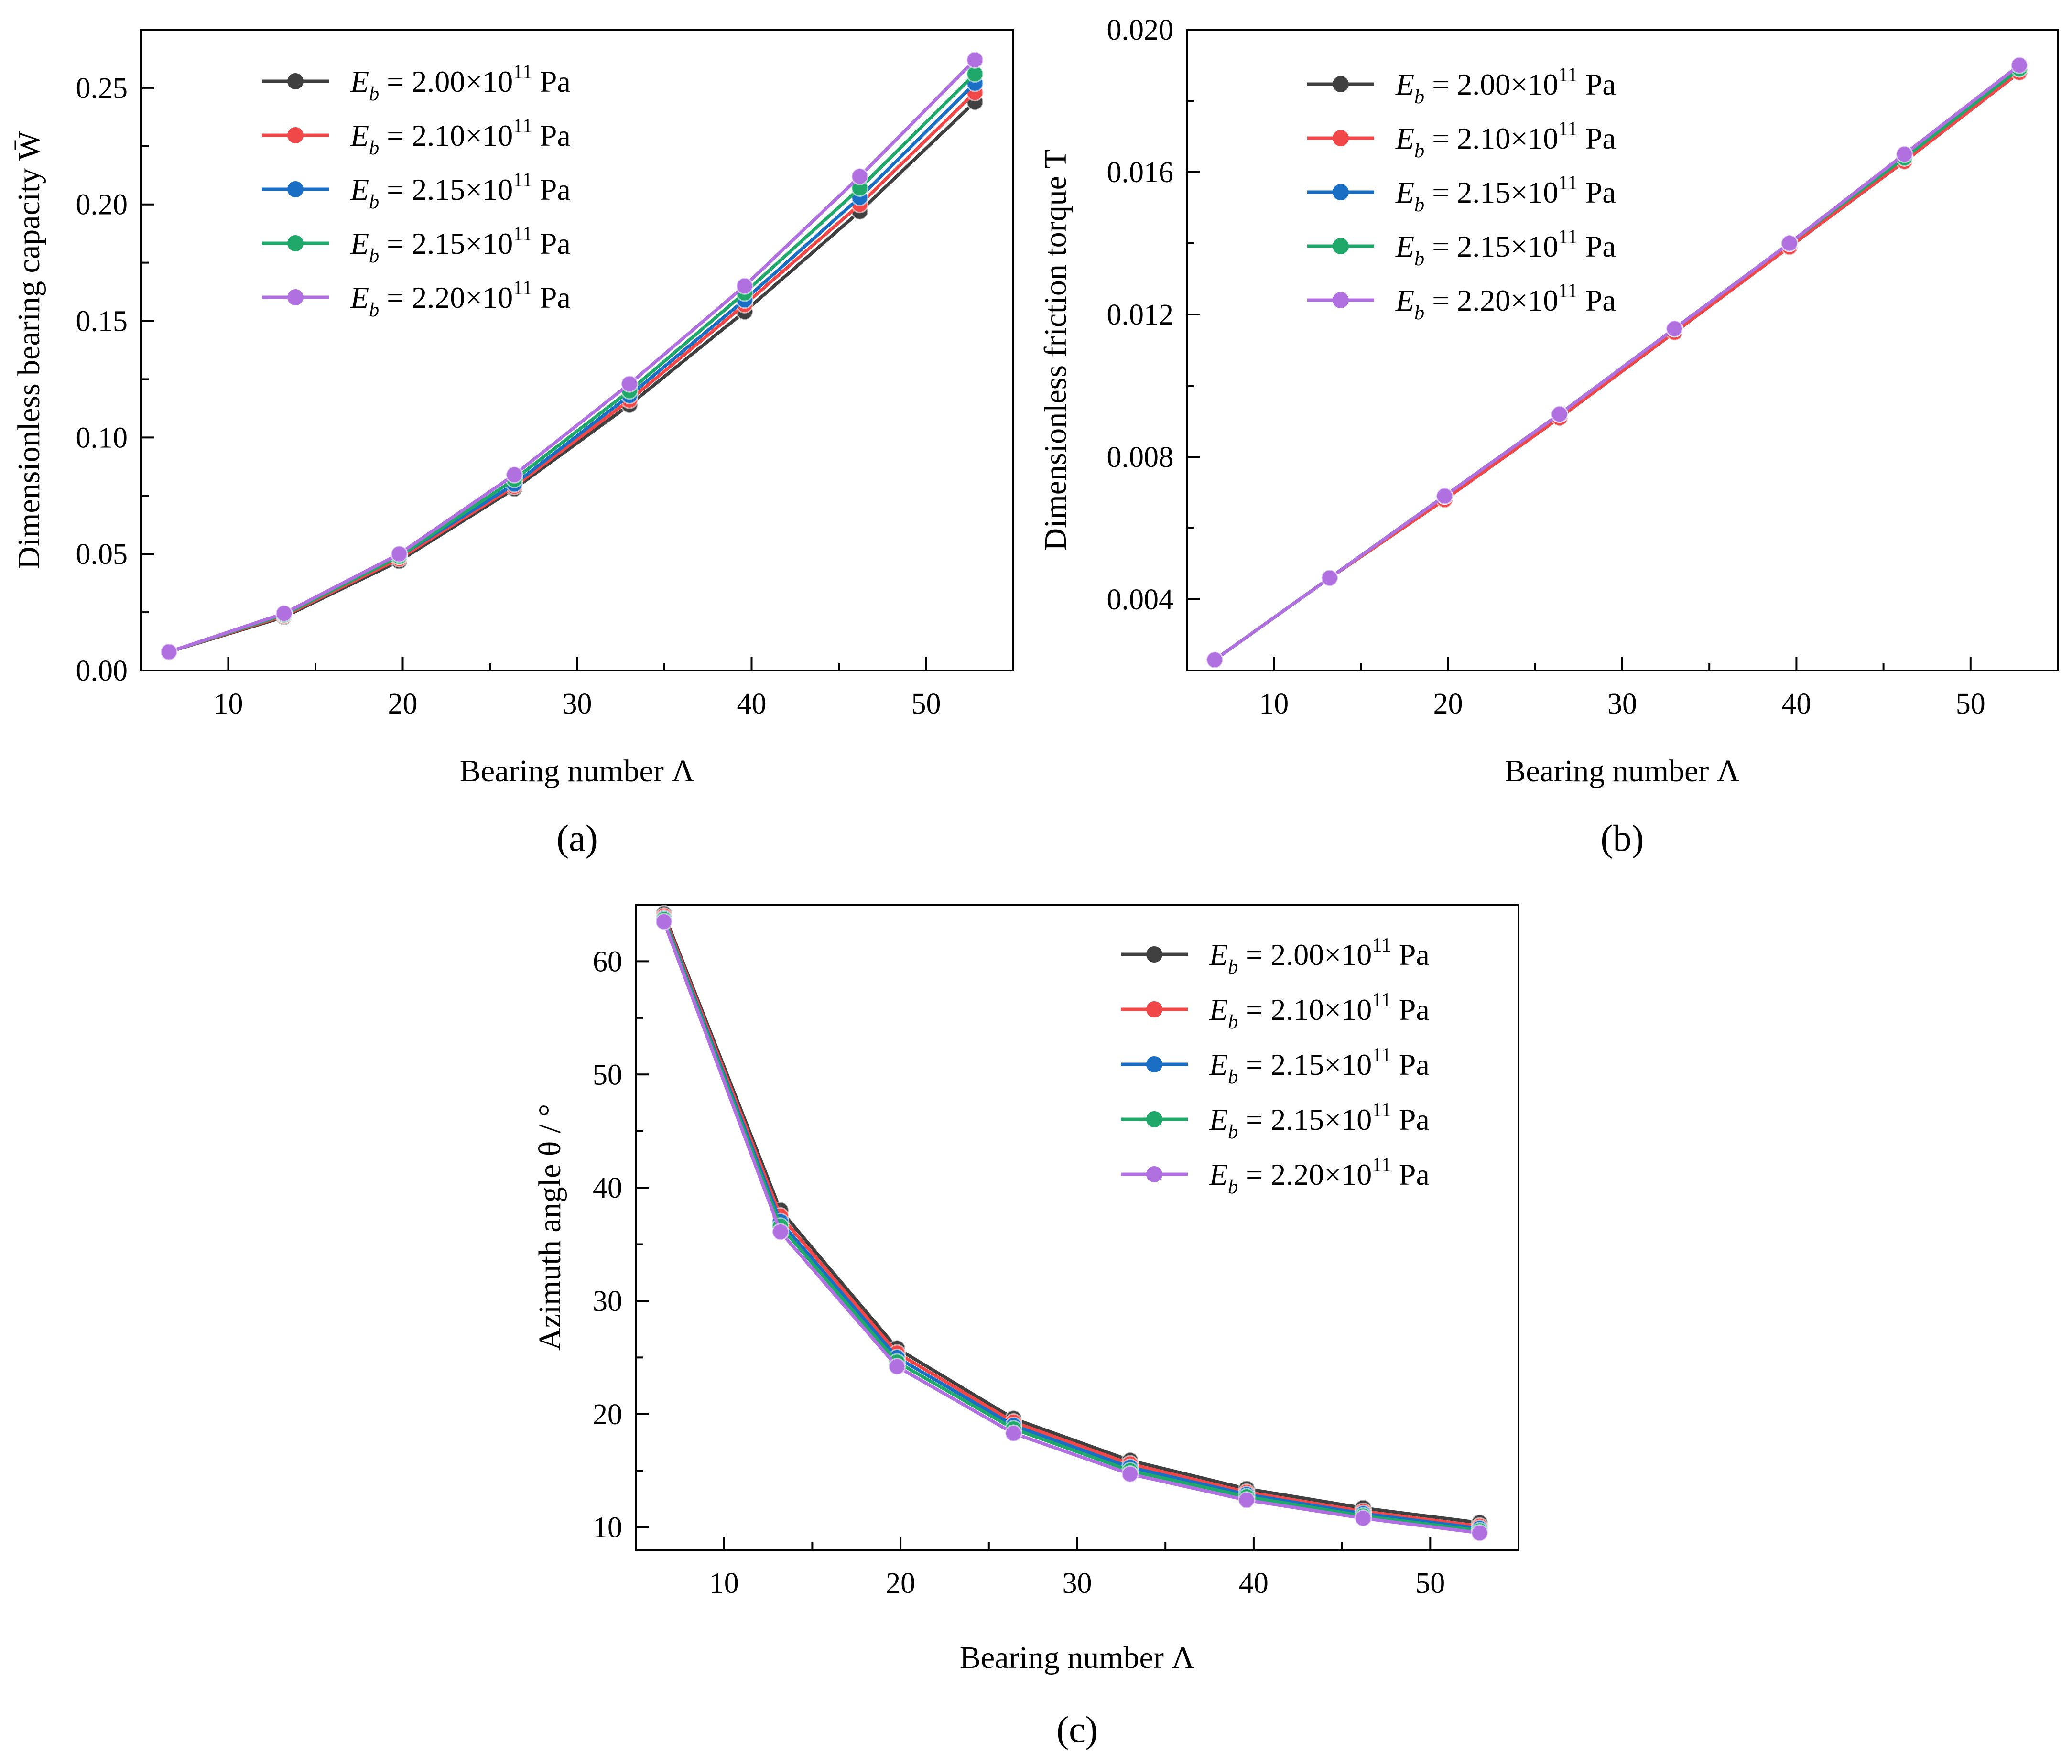  Describe the element at coordinates (607, 961) in the screenshot. I see `y-tick-label: 60` at that location.